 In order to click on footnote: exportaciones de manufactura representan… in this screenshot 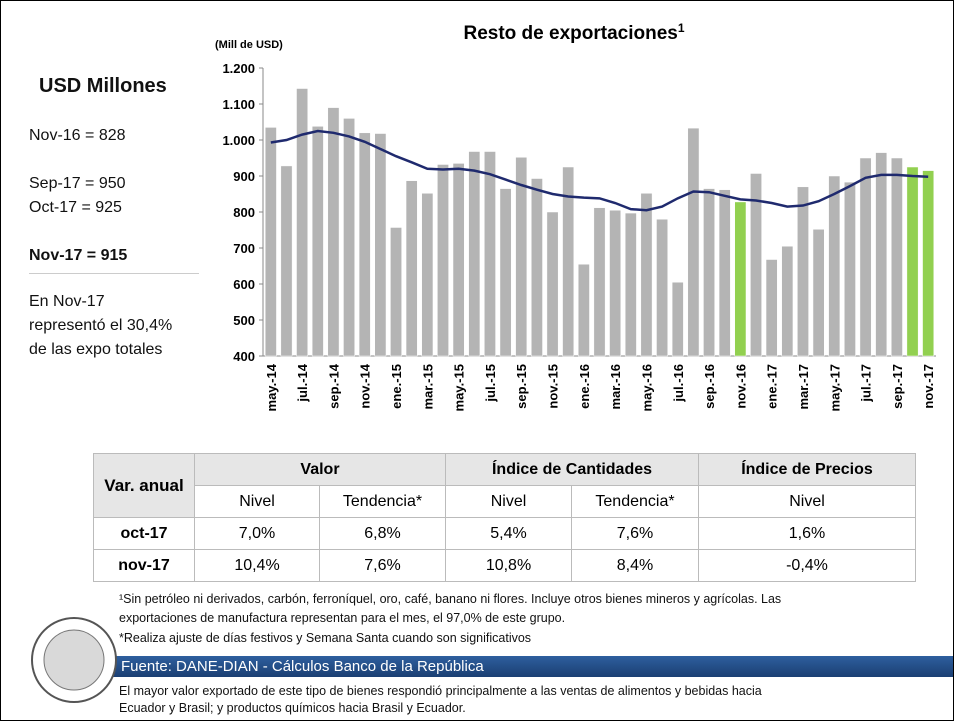, I will do `click(342, 618)`.